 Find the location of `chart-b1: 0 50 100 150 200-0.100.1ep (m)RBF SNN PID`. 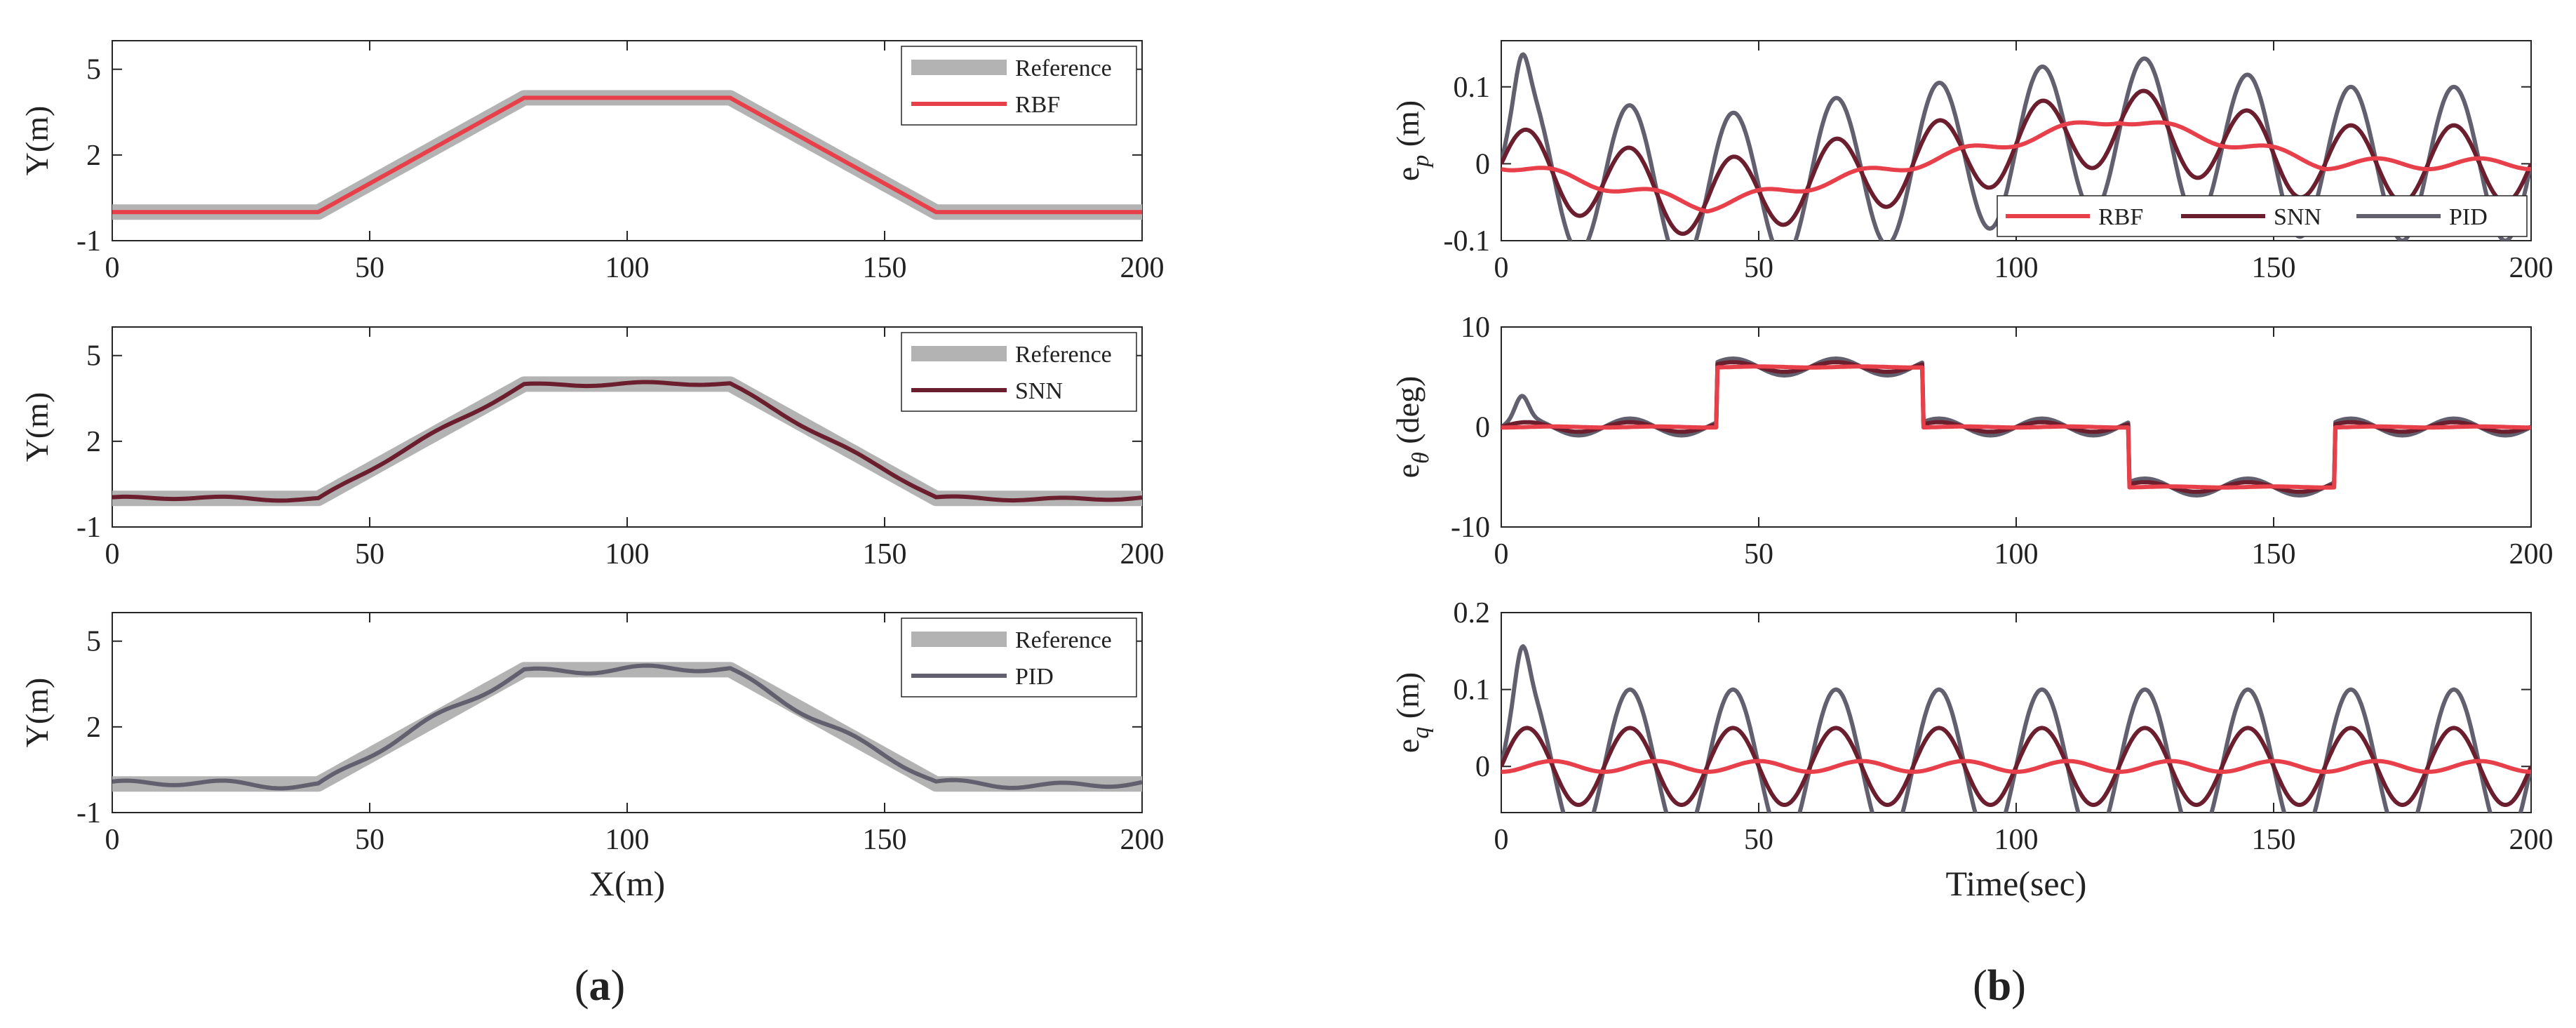

chart-b1: 0 50 100 150 200-0.100.1ep (m)RBF SNN PID is located at coordinates (1972, 162).